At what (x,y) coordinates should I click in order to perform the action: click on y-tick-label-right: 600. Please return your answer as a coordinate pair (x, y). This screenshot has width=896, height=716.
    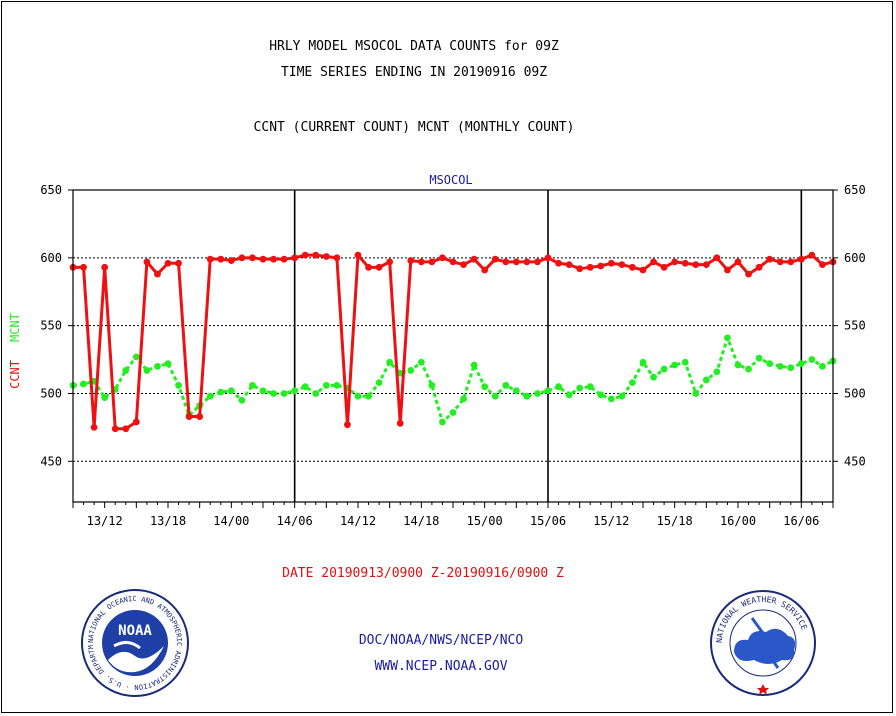
    Looking at the image, I should click on (855, 258).